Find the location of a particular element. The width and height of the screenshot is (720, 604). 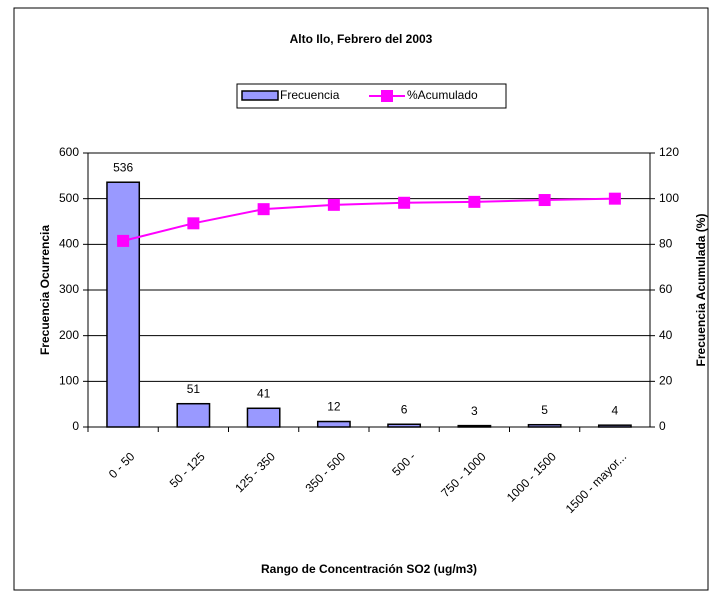

chart-title: Alto Ilo, Febrero del 2003 is located at coordinates (361, 39).